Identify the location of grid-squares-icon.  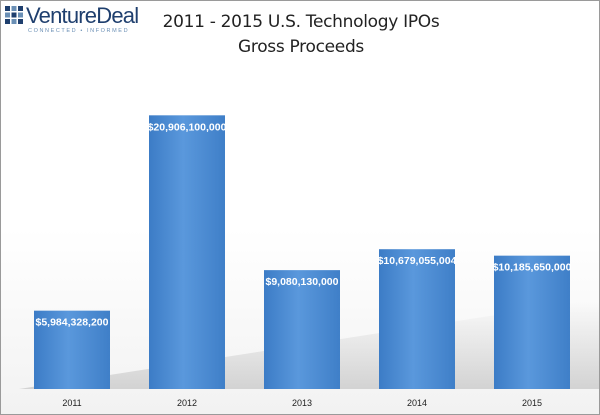
(14, 15).